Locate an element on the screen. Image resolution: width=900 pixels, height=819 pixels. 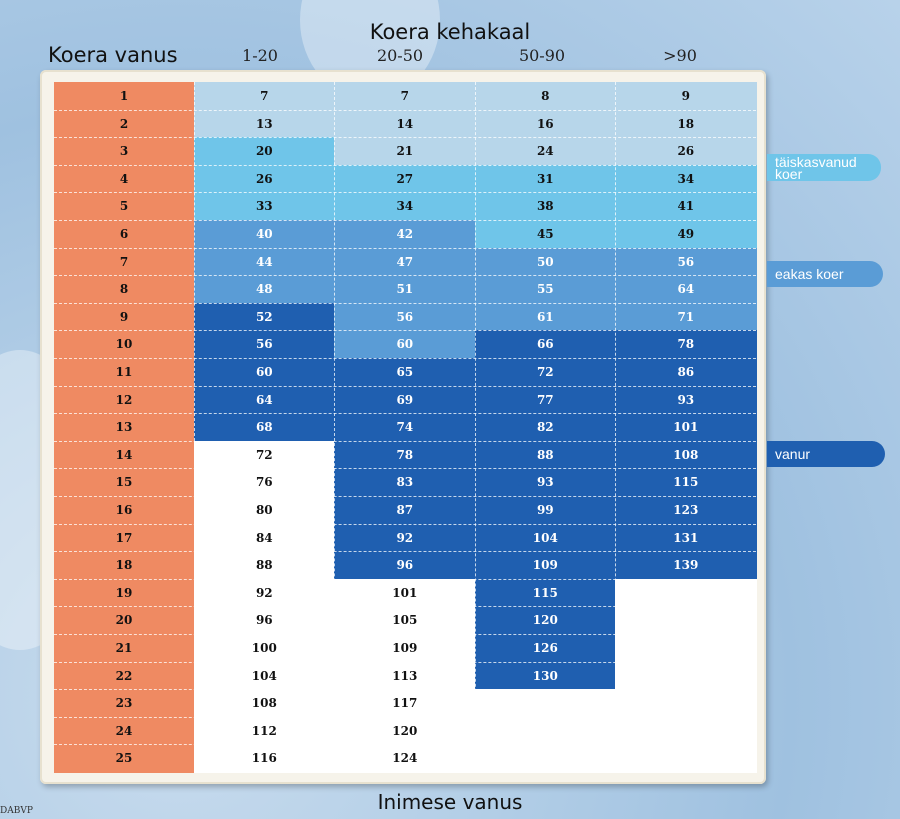
human-age-cell: 60 is located at coordinates (405, 344).